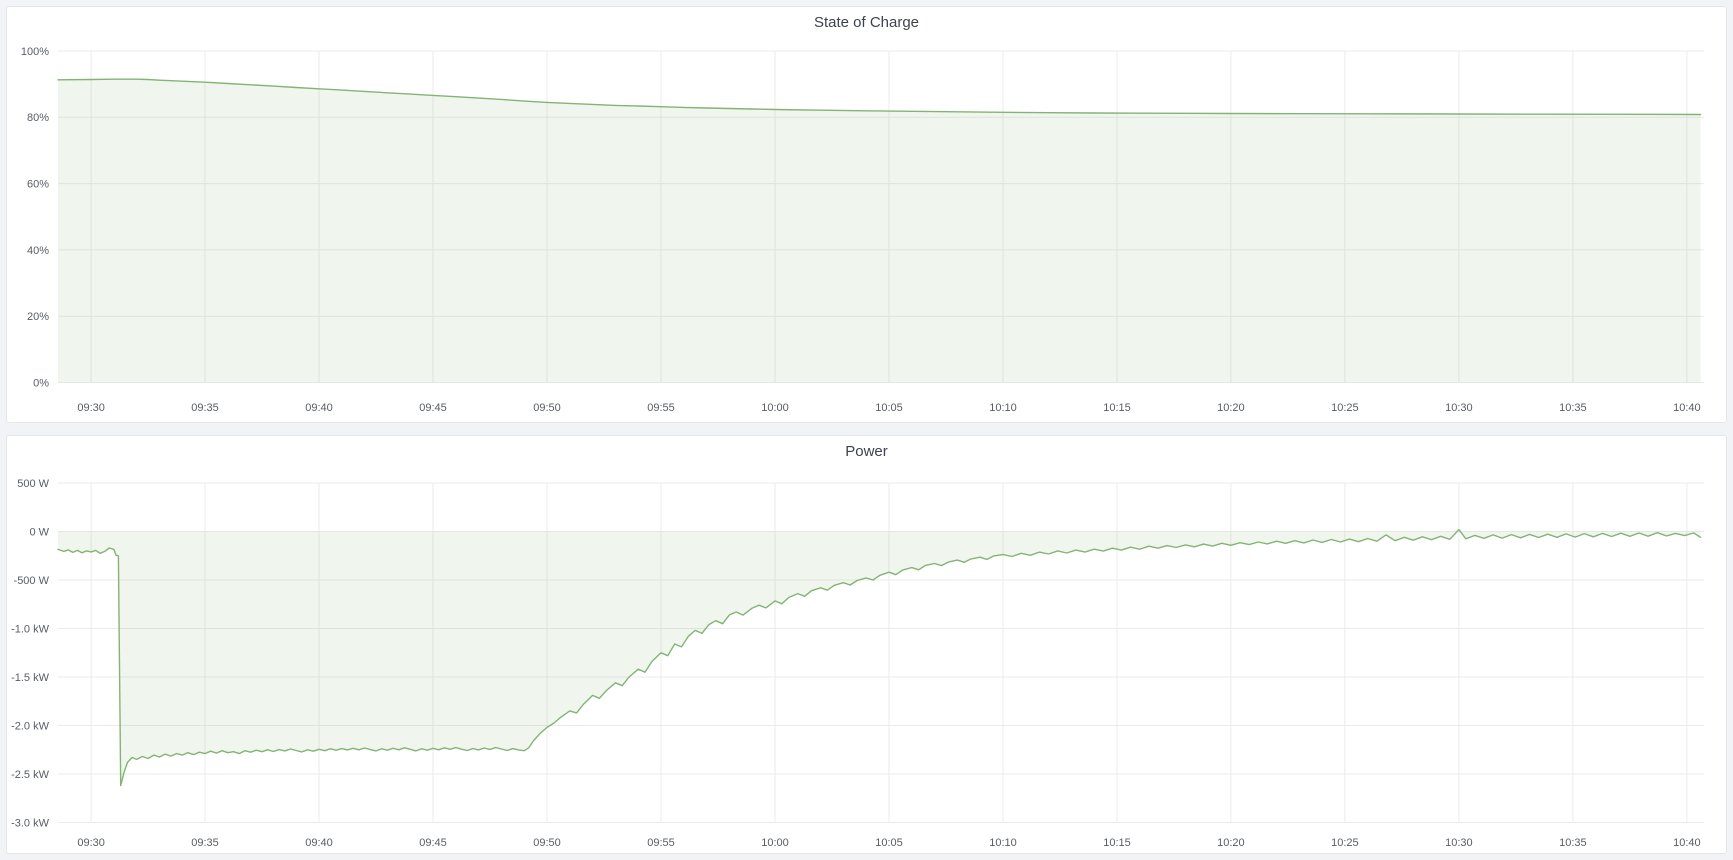 The height and width of the screenshot is (860, 1733). I want to click on y-tick-label: 100%, so click(35, 52).